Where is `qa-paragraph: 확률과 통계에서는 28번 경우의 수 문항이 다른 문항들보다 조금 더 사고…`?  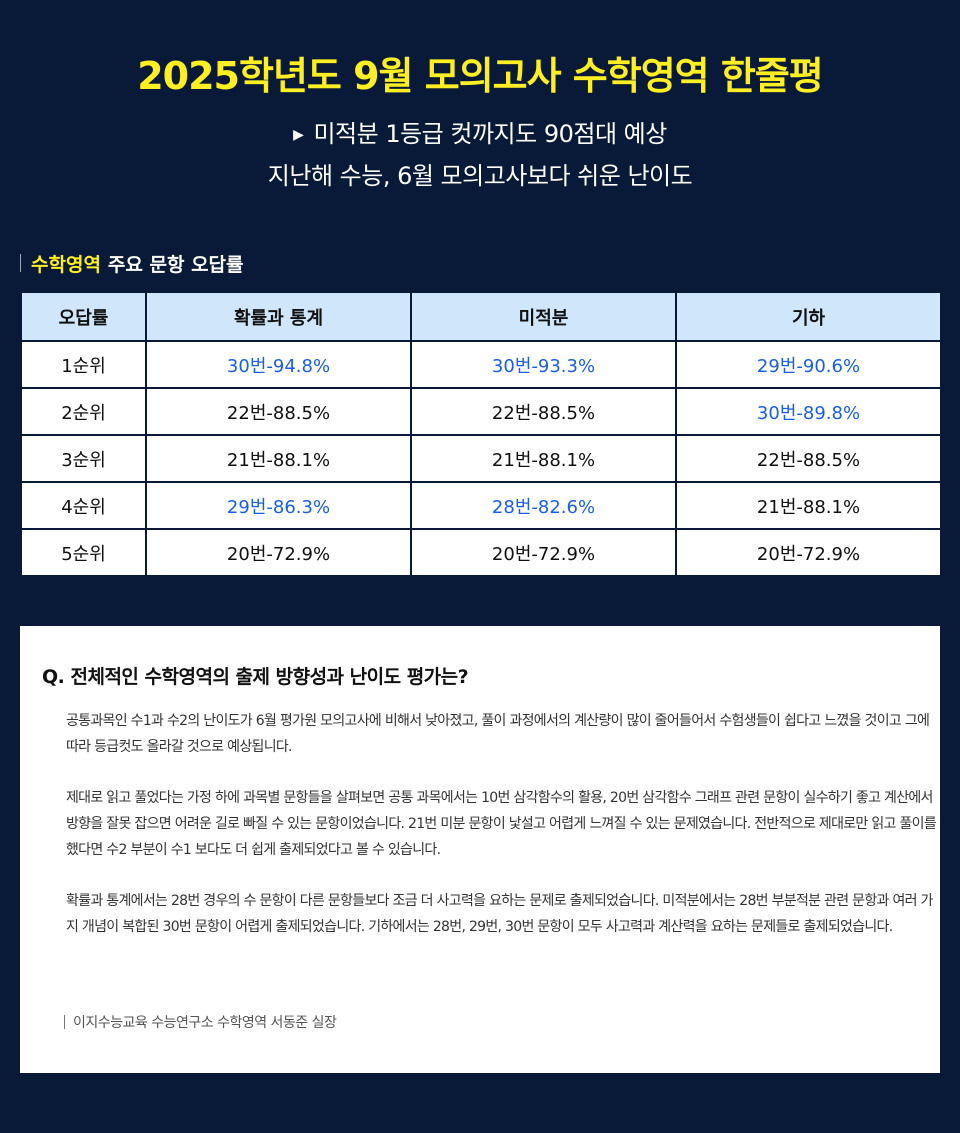 qa-paragraph: 확률과 통계에서는 28번 경우의 수 문항이 다른 문항들보다 조금 더 사고… is located at coordinates (499, 914).